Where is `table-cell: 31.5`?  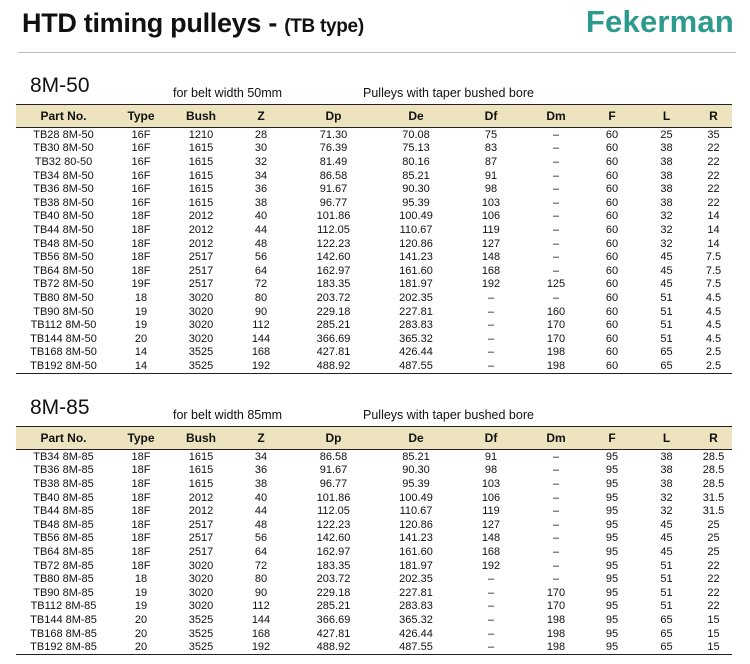 table-cell: 31.5 is located at coordinates (713, 497).